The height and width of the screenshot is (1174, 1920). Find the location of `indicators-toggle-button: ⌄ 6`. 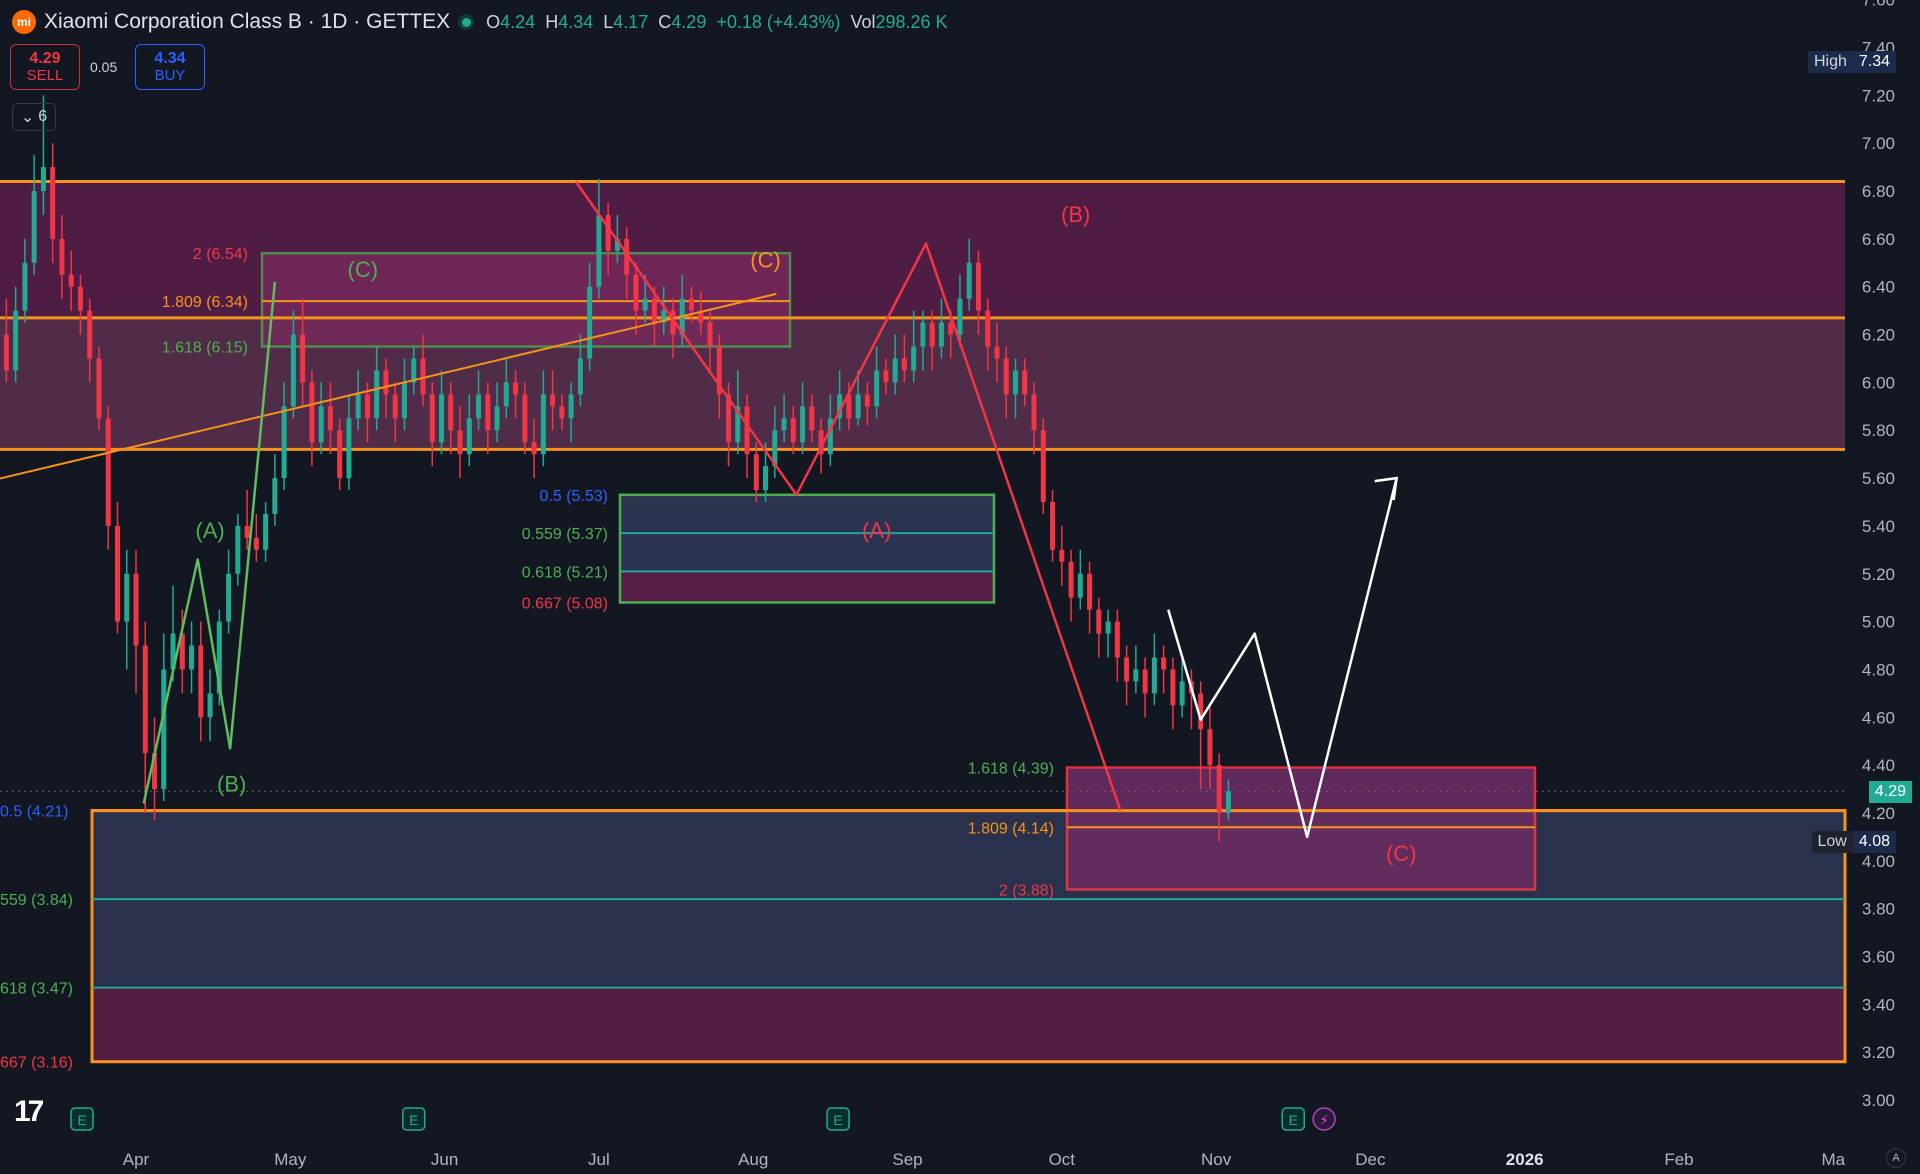

indicators-toggle-button: ⌄ 6 is located at coordinates (34, 117).